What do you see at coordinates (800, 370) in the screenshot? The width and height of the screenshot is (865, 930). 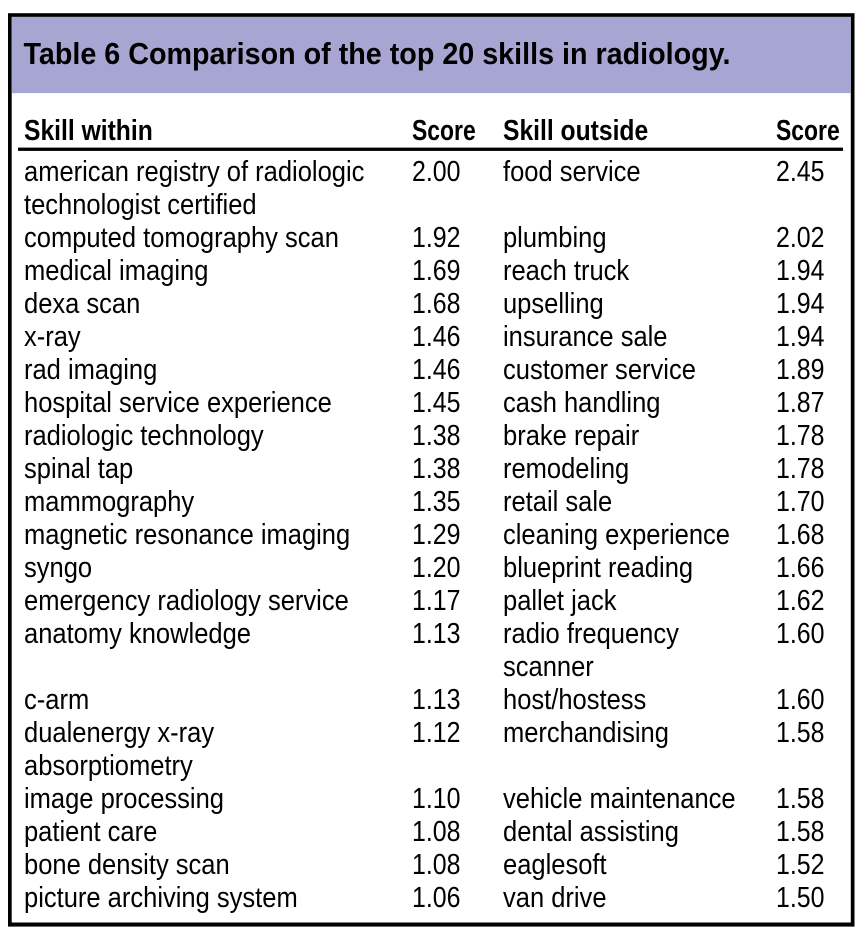 I see `svg-text: 1.89` at bounding box center [800, 370].